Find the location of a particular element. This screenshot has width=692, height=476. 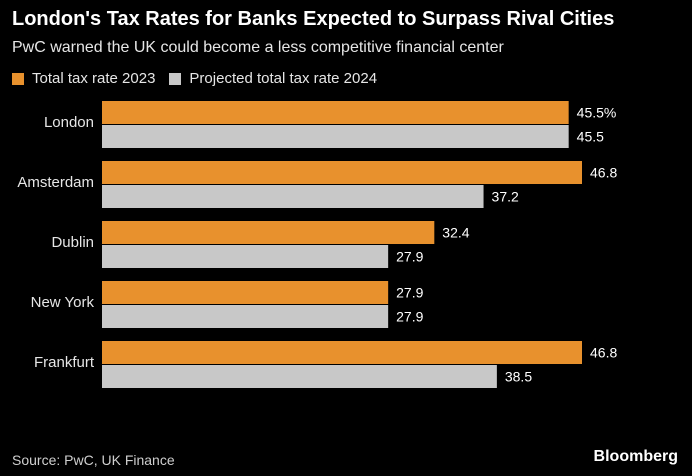

bar-frankfurt-2023 is located at coordinates (342, 352).